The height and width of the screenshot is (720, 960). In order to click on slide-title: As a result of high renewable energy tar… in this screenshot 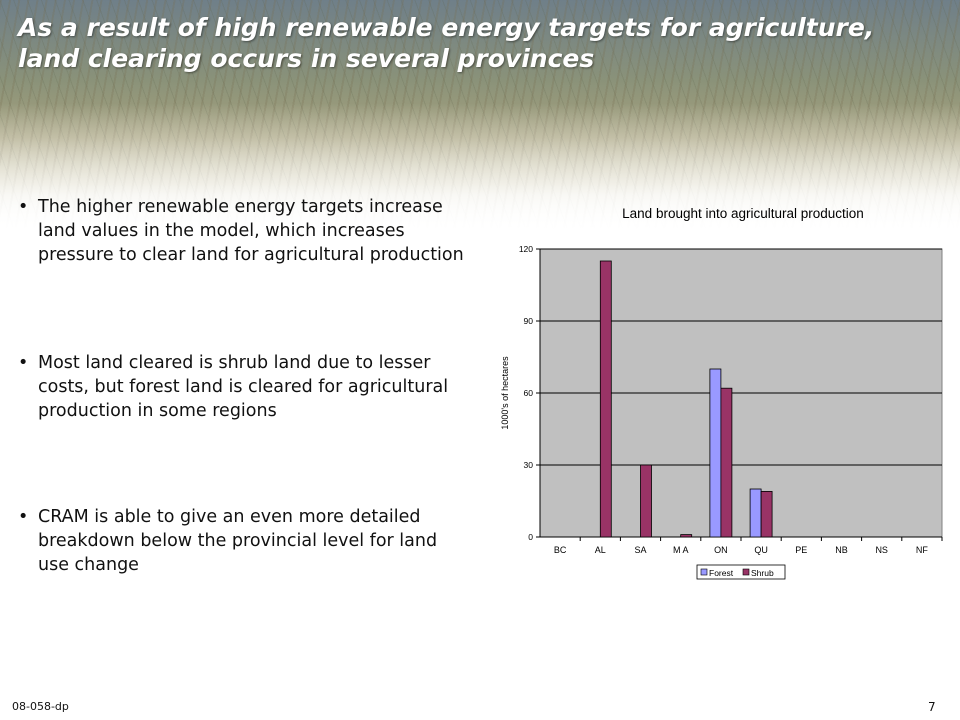, I will do `click(478, 43)`.